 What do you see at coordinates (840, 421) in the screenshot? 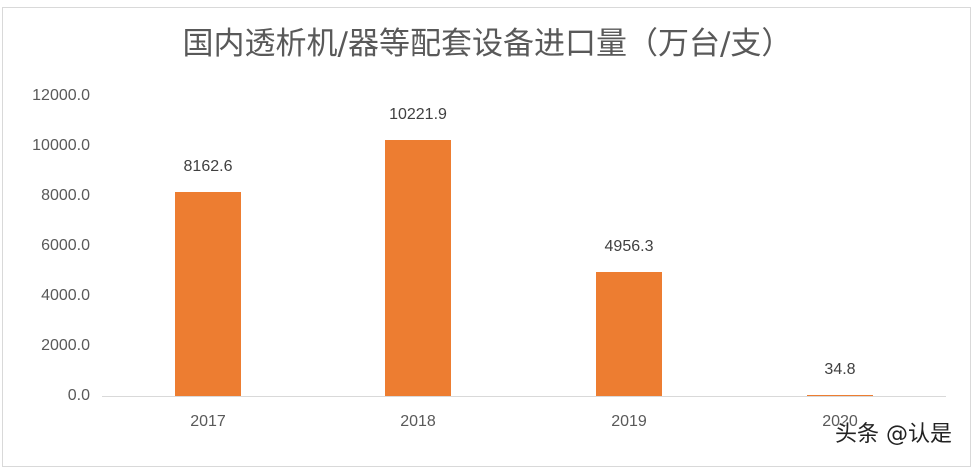
I see `x-tick-label: 2020` at bounding box center [840, 421].